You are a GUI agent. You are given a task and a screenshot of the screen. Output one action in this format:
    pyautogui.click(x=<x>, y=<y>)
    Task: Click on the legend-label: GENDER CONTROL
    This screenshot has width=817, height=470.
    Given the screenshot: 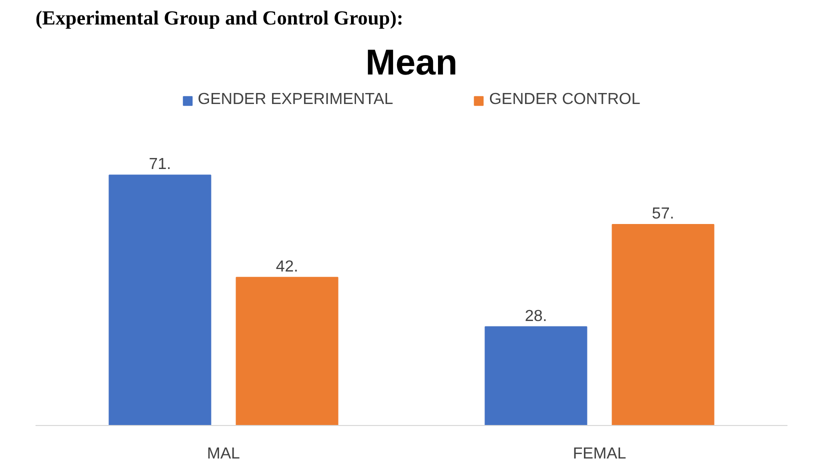 What is the action you would take?
    pyautogui.click(x=564, y=100)
    